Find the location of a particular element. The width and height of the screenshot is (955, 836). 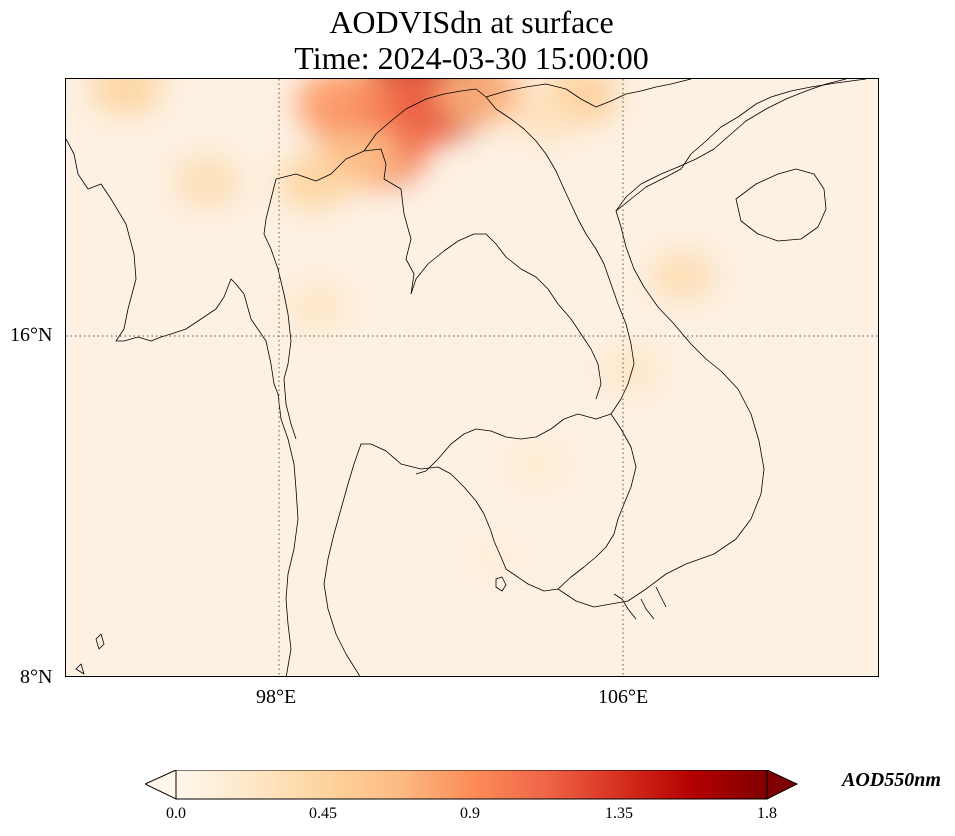

colorbar-tick: 1.8 is located at coordinates (767, 813).